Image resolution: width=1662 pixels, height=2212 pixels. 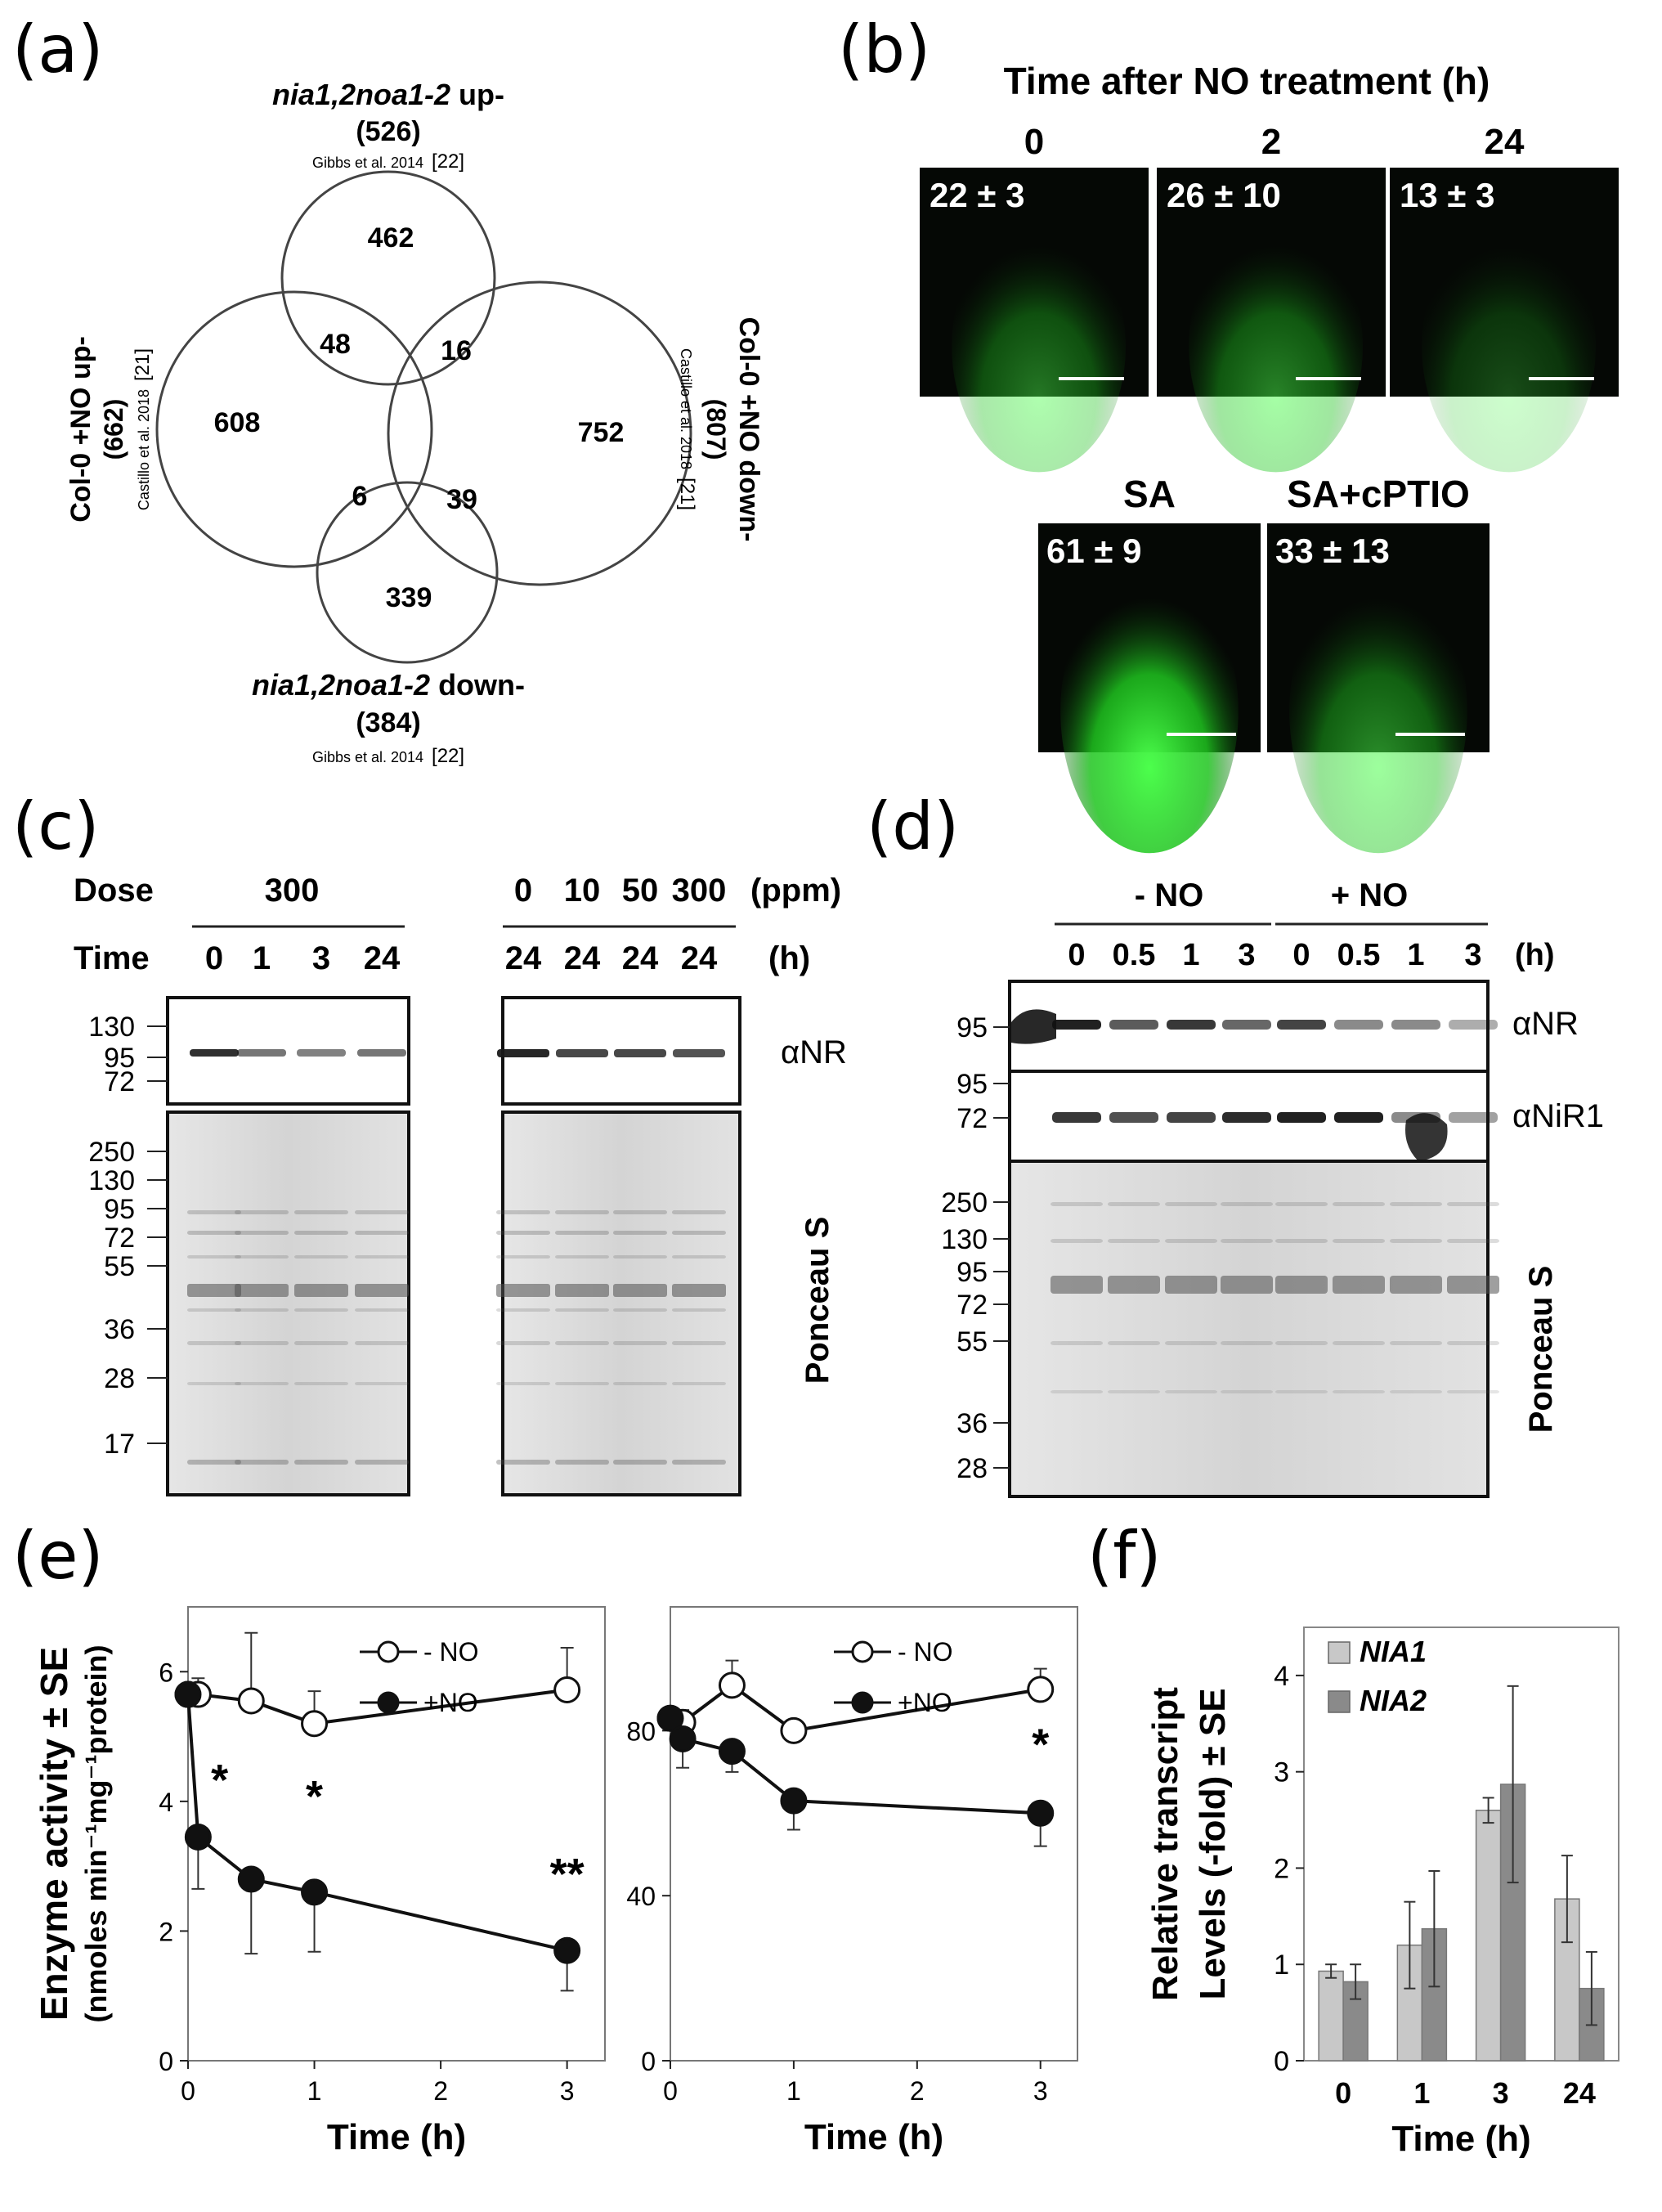 What do you see at coordinates (335, 344) in the screenshot?
I see `venn-value-top-left: 48` at bounding box center [335, 344].